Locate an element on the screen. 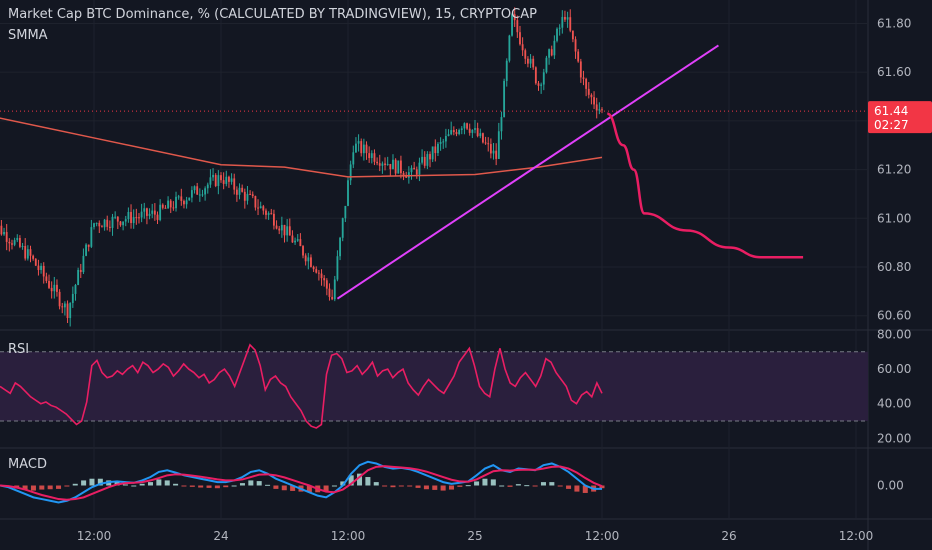 This screenshot has height=550, width=932. rsi-pane is located at coordinates (434, 386).